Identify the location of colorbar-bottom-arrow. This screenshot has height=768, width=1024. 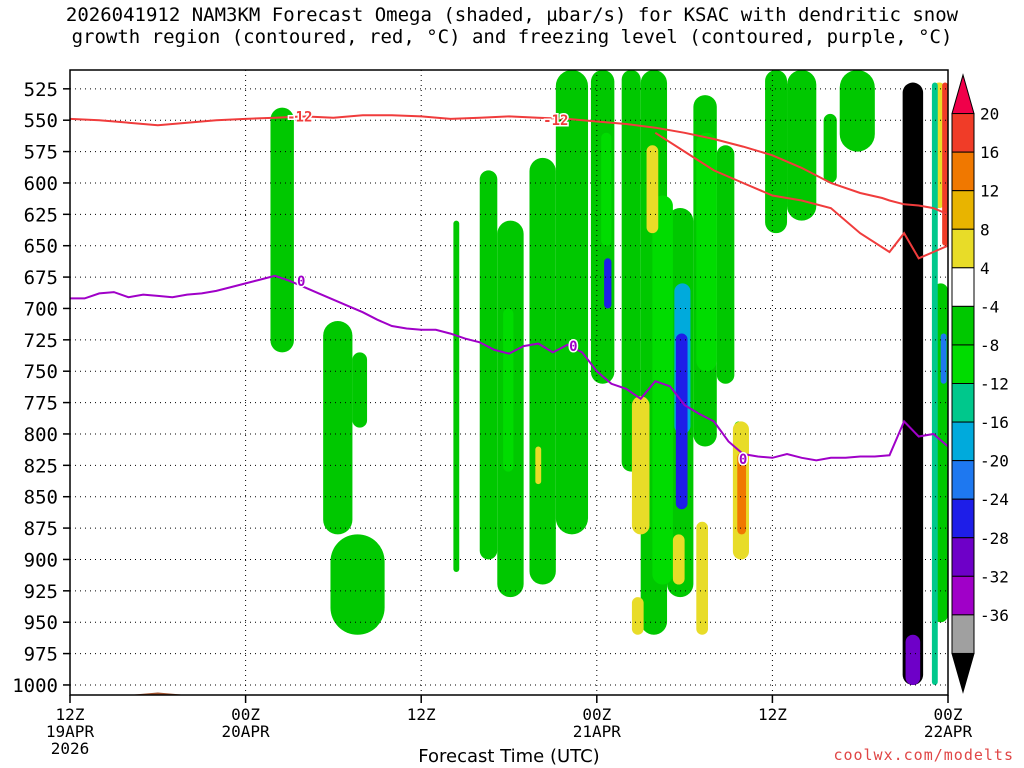
(963, 673).